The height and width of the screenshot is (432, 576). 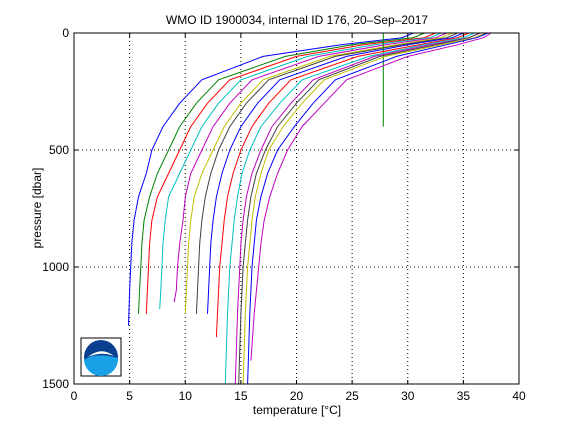 I want to click on x-tick-label: 25, so click(x=352, y=396).